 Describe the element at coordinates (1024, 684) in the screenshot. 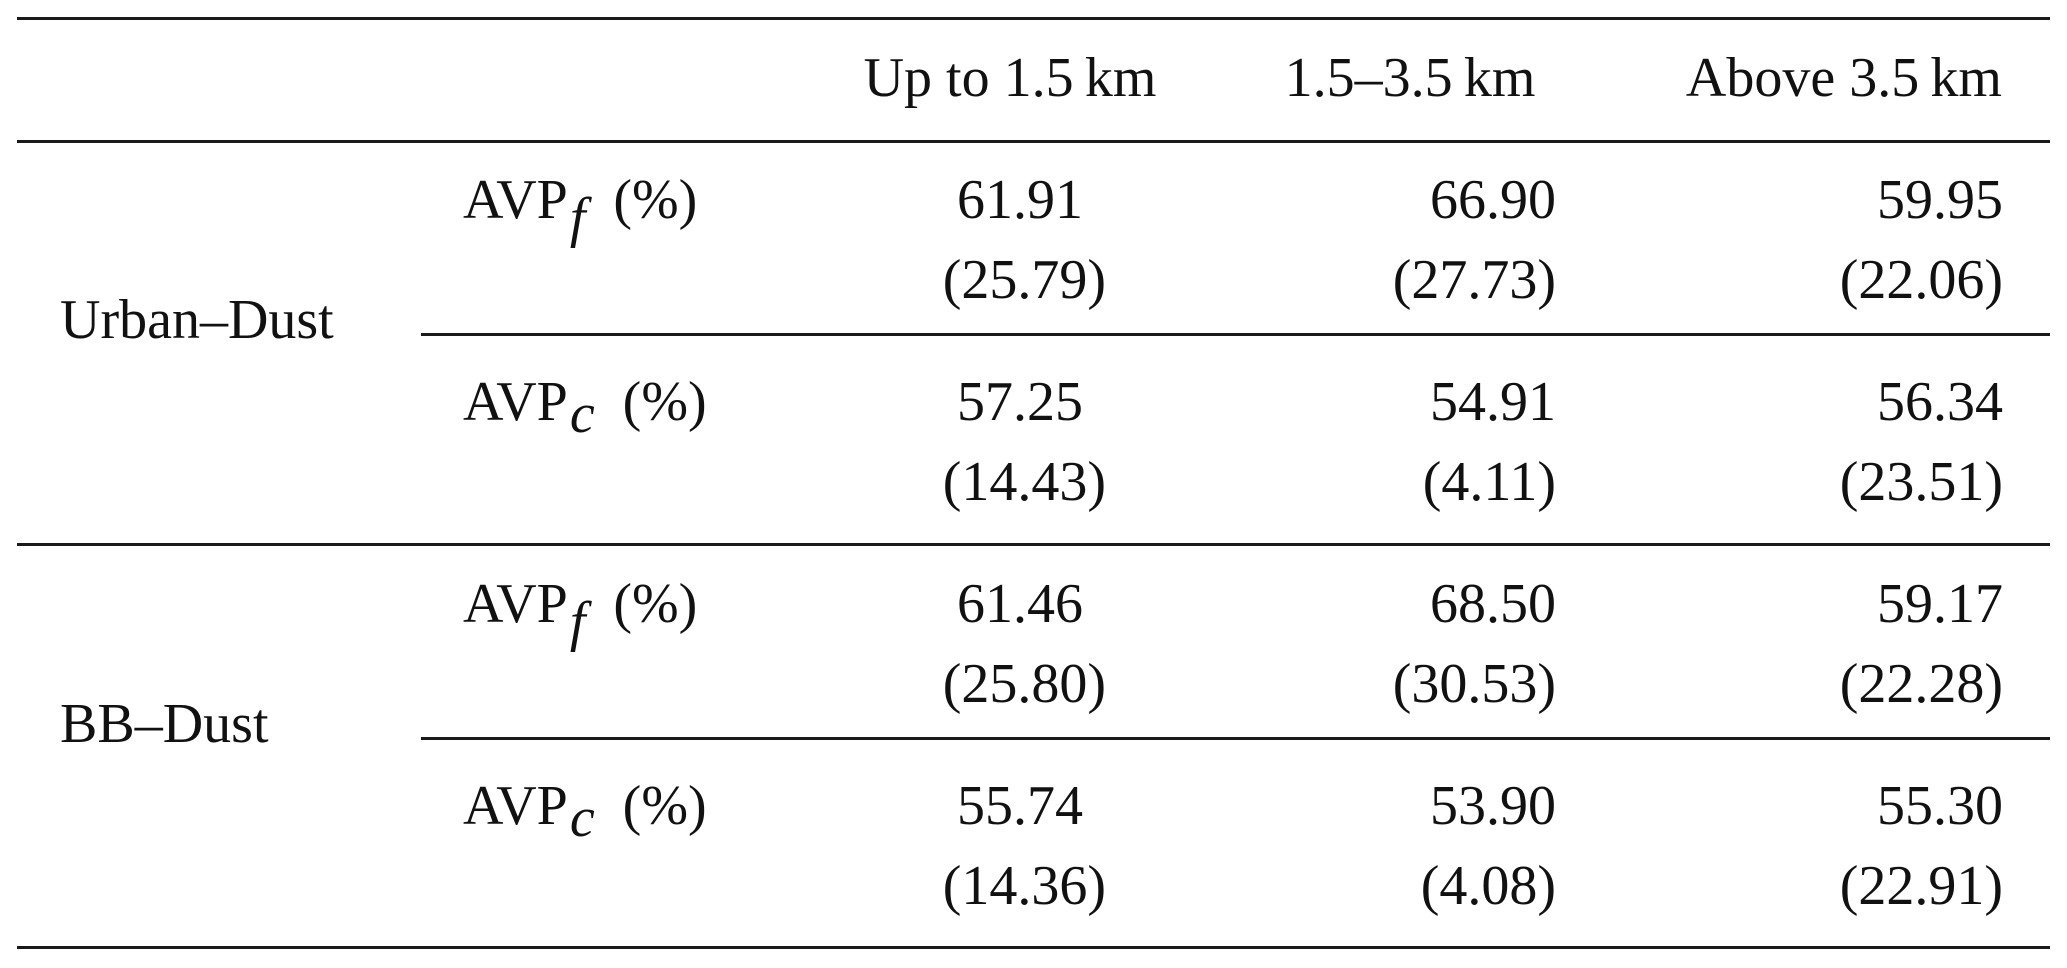

I see `cell-sd: (25.80)` at that location.